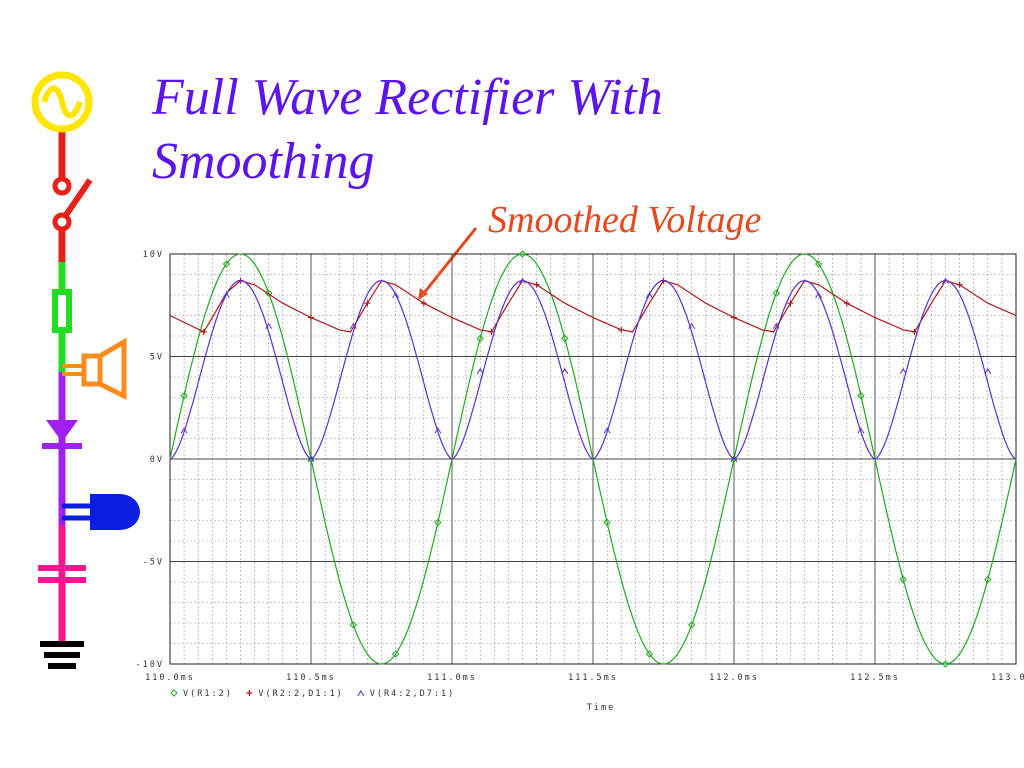 The width and height of the screenshot is (1024, 768). I want to click on title-line-2: Smoothing, so click(263, 161).